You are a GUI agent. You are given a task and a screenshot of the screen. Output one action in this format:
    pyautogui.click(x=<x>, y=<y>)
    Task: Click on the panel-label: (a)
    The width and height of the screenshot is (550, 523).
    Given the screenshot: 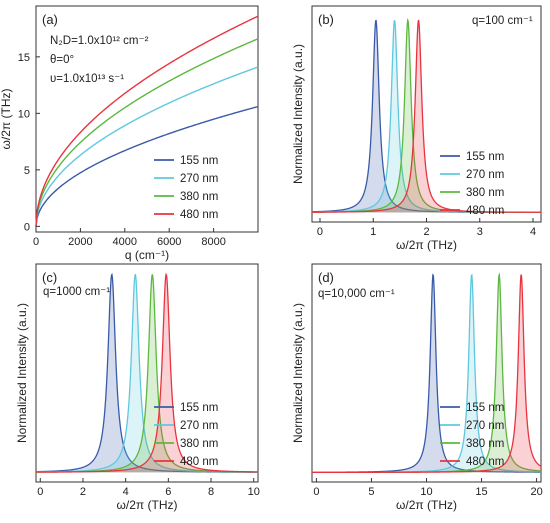 What is the action you would take?
    pyautogui.click(x=50, y=19)
    